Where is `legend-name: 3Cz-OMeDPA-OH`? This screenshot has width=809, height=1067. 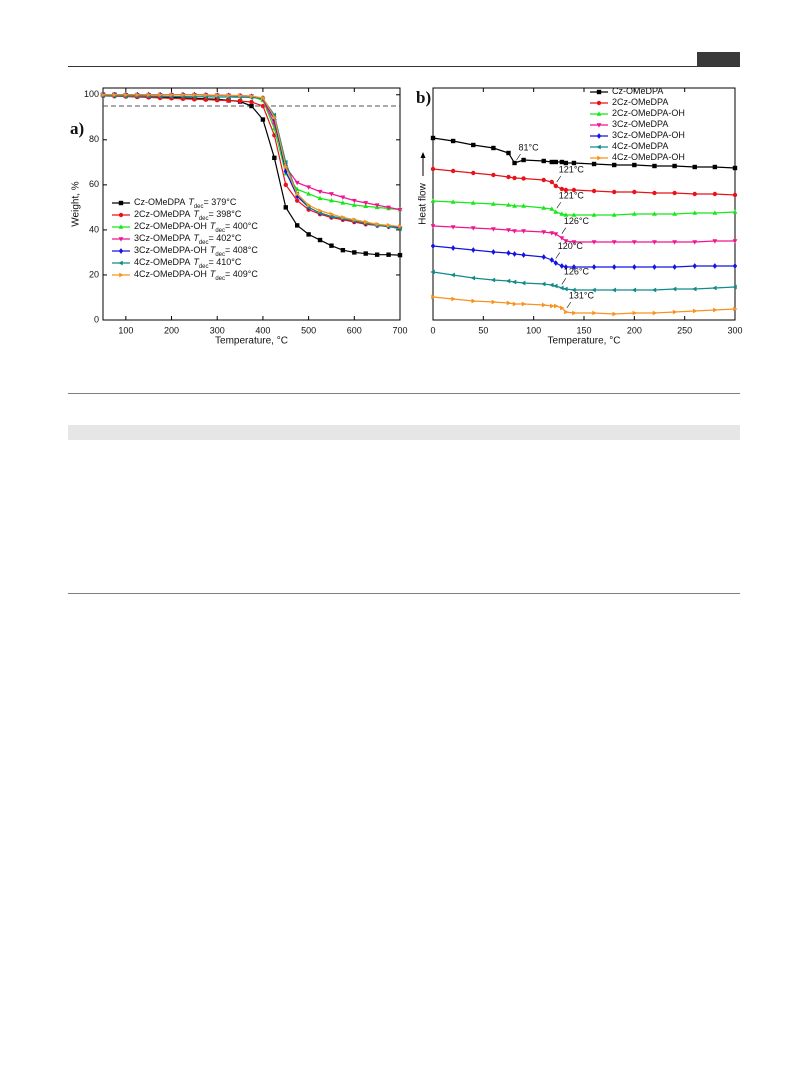 legend-name: 3Cz-OMeDPA-OH is located at coordinates (170, 250).